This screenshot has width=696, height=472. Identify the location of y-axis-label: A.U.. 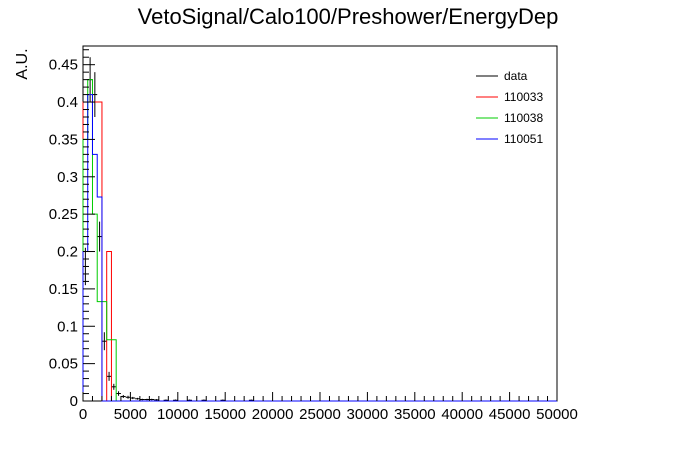
(22, 63).